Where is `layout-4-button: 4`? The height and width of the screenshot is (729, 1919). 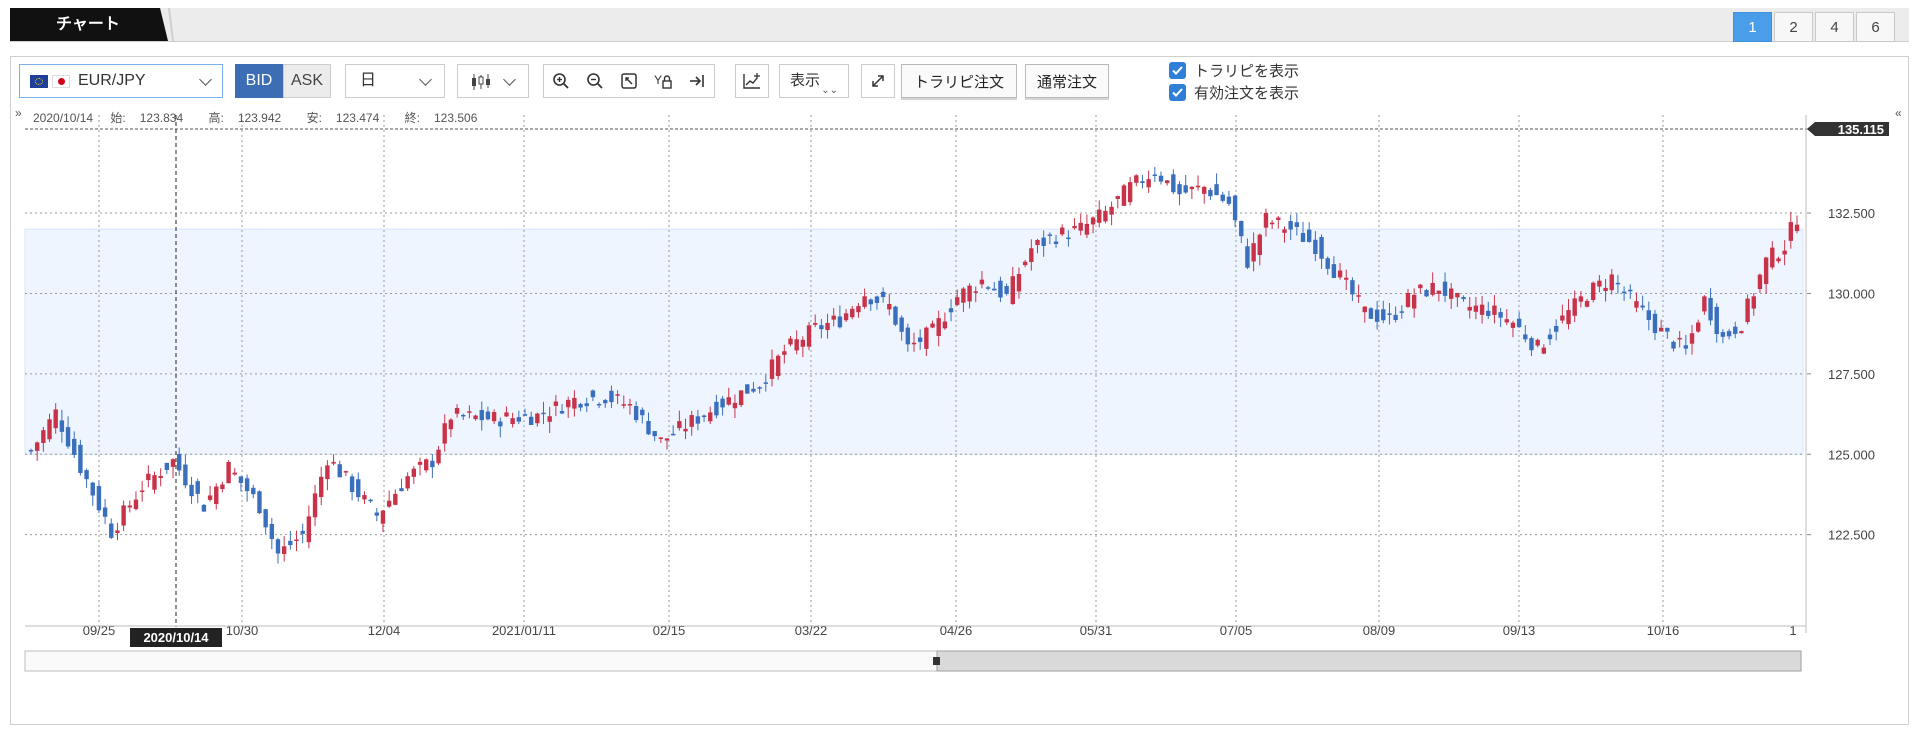 layout-4-button: 4 is located at coordinates (1834, 27).